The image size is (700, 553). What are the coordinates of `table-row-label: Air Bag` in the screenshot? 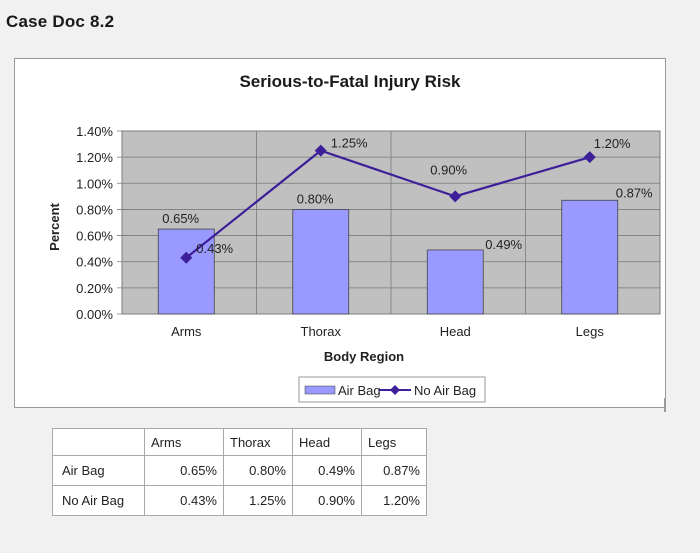 It's located at (98, 470).